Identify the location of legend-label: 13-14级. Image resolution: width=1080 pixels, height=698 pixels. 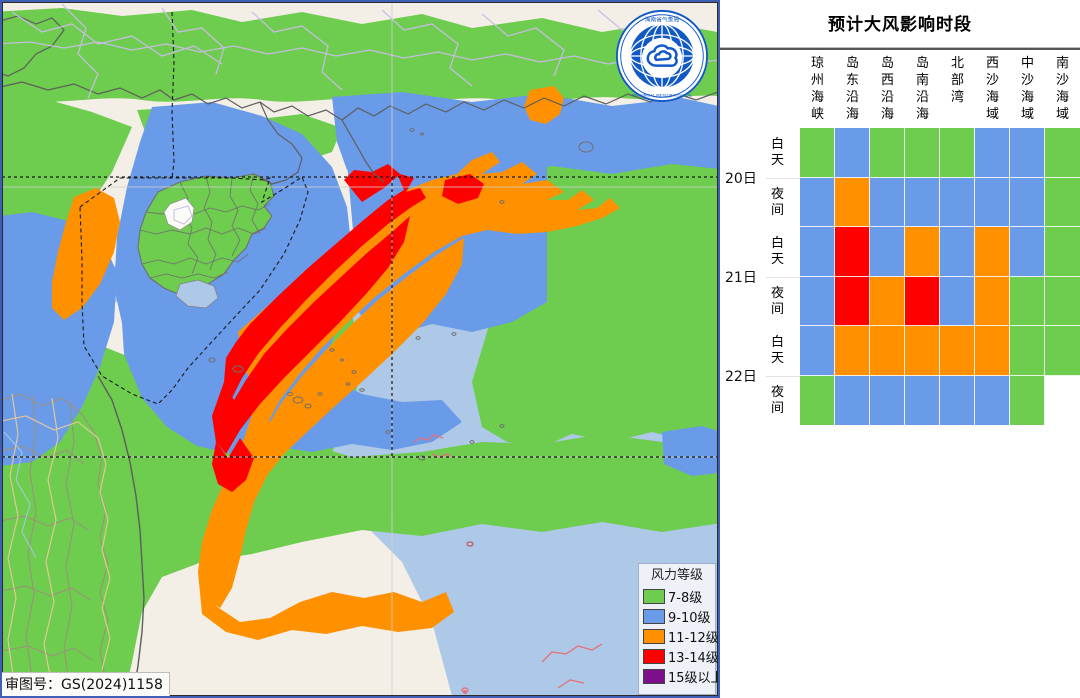
(693, 658).